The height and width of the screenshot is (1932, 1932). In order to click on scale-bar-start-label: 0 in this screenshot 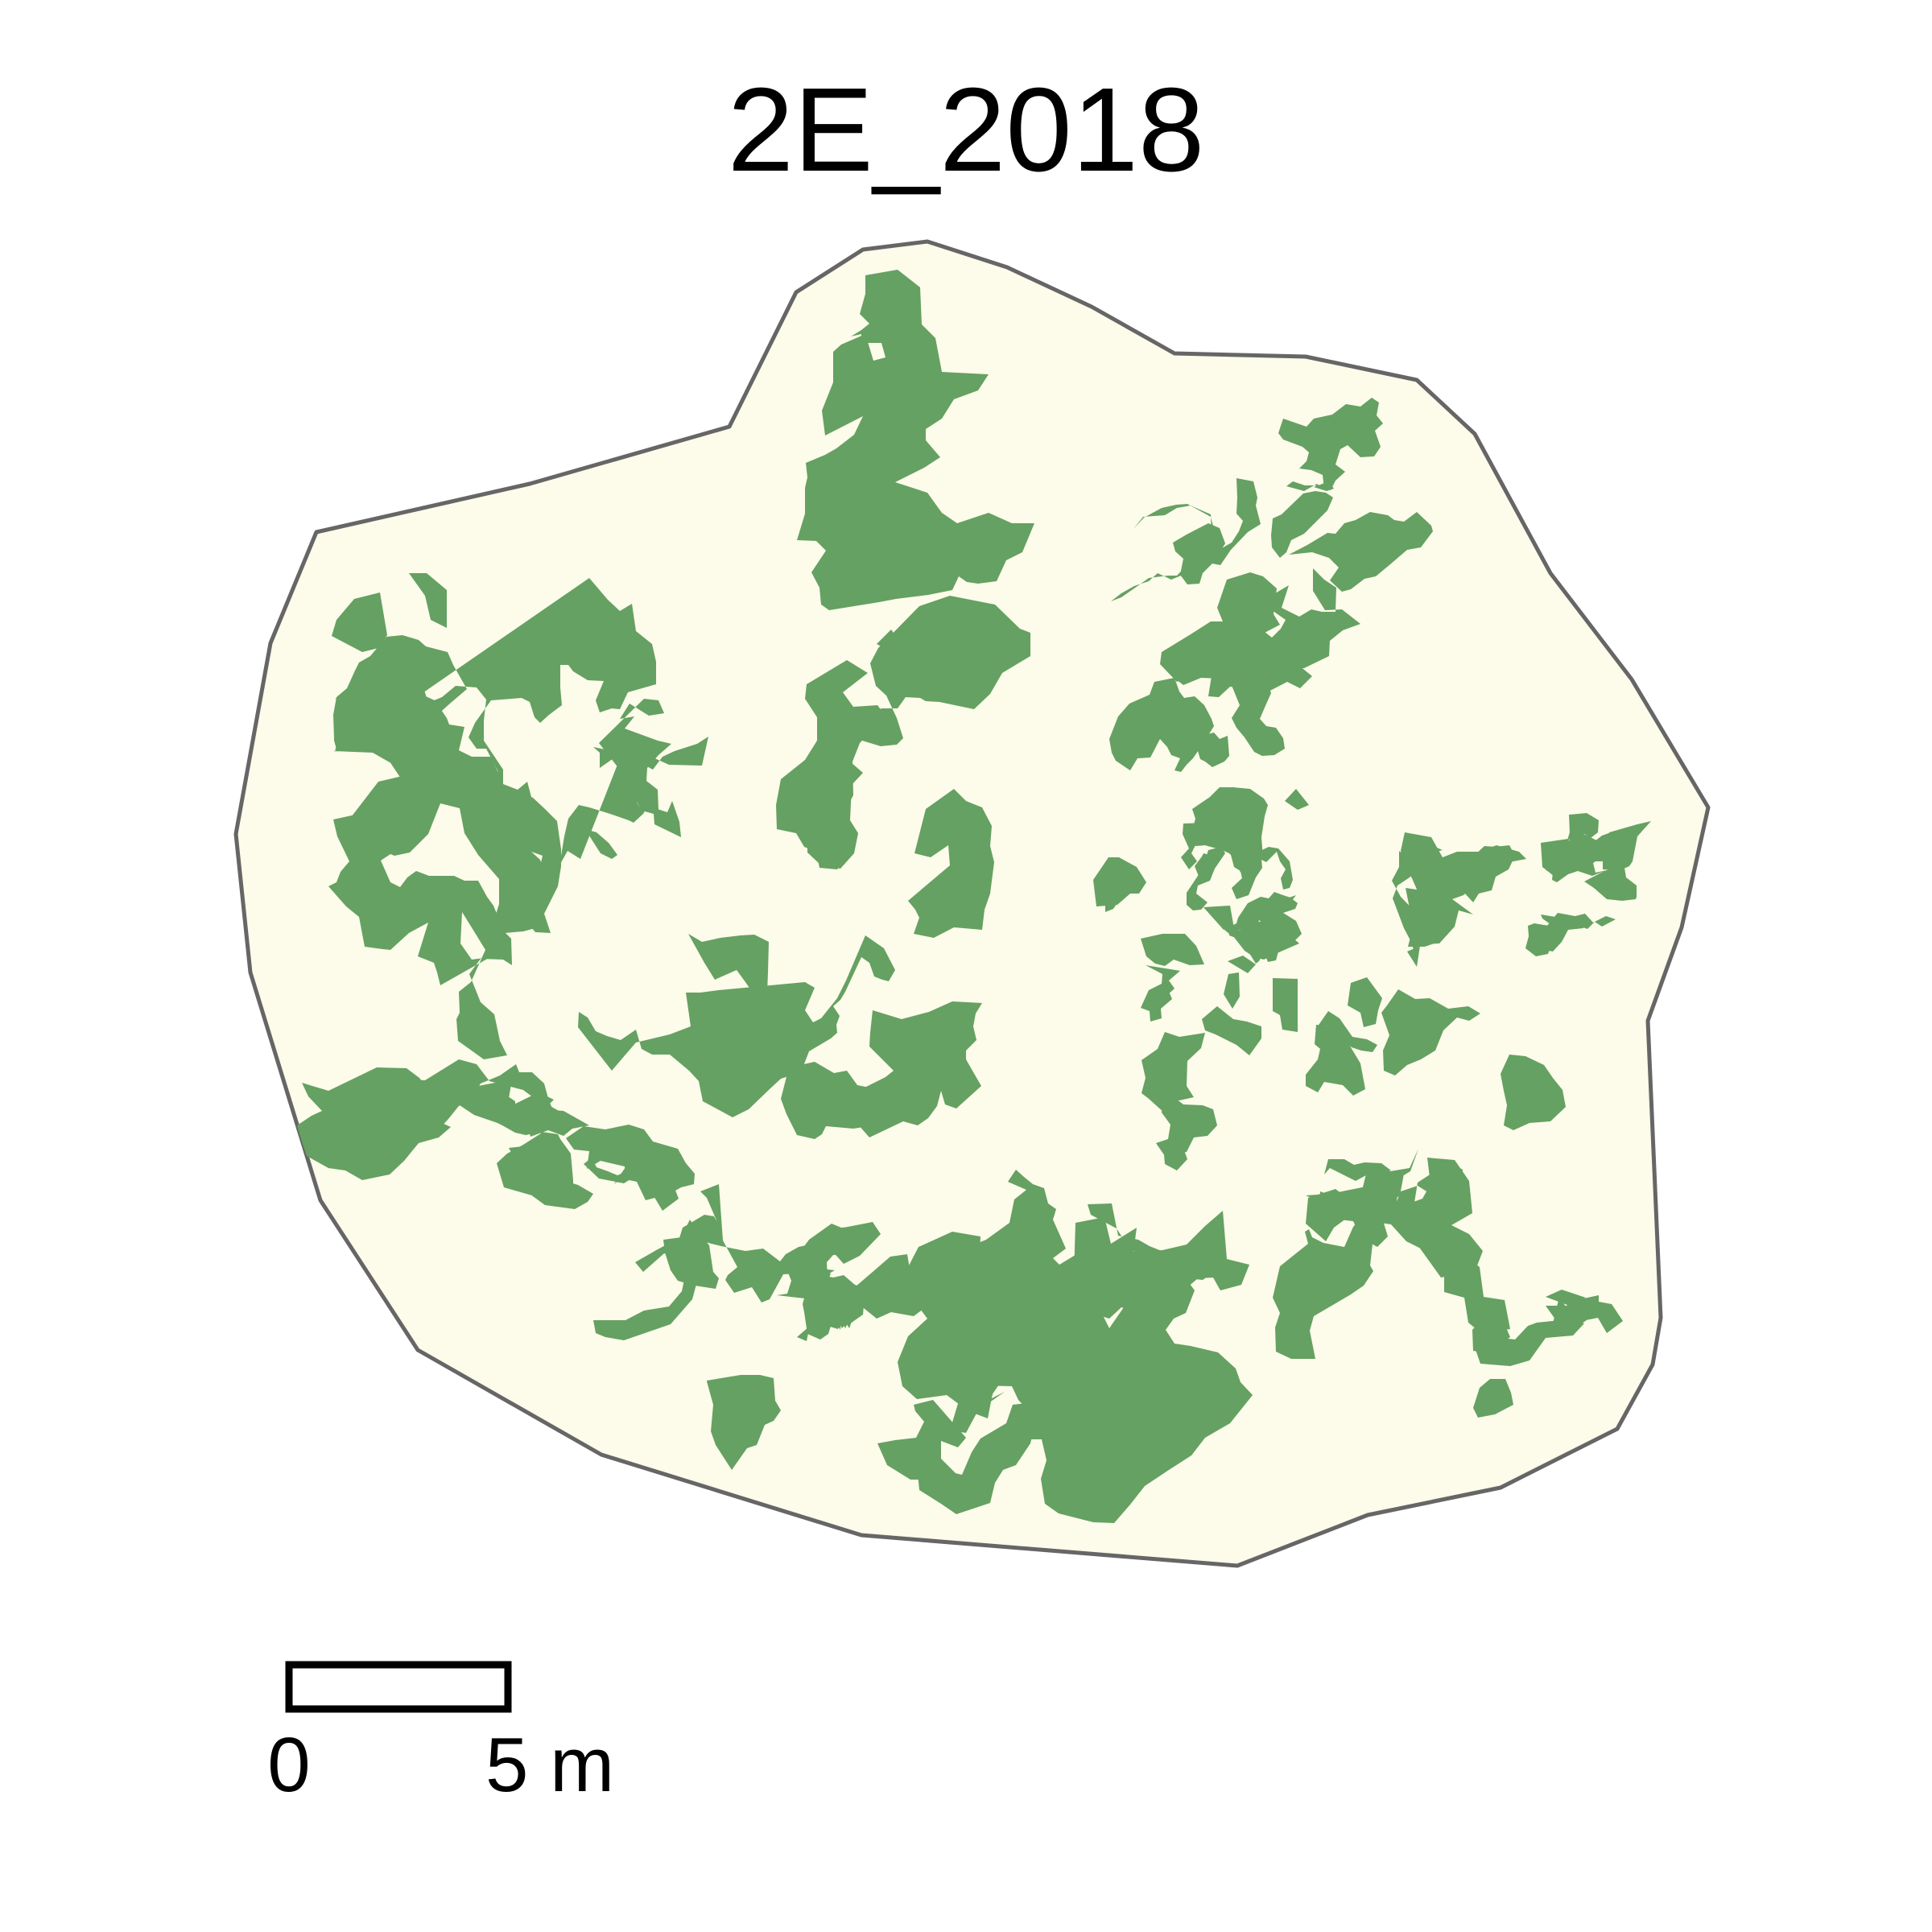, I will do `click(288, 1765)`.